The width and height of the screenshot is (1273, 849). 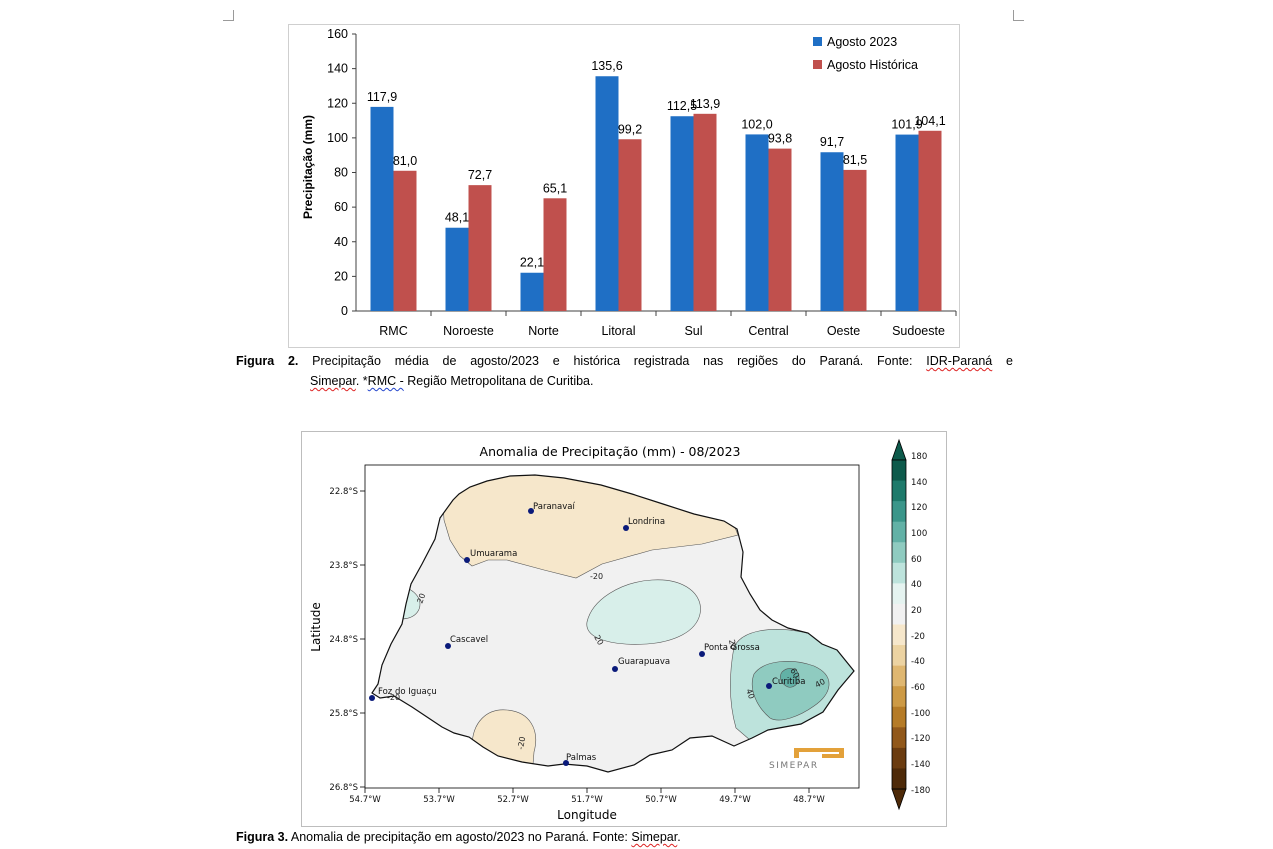 I want to click on city-label: Curitiba, so click(x=788, y=682).